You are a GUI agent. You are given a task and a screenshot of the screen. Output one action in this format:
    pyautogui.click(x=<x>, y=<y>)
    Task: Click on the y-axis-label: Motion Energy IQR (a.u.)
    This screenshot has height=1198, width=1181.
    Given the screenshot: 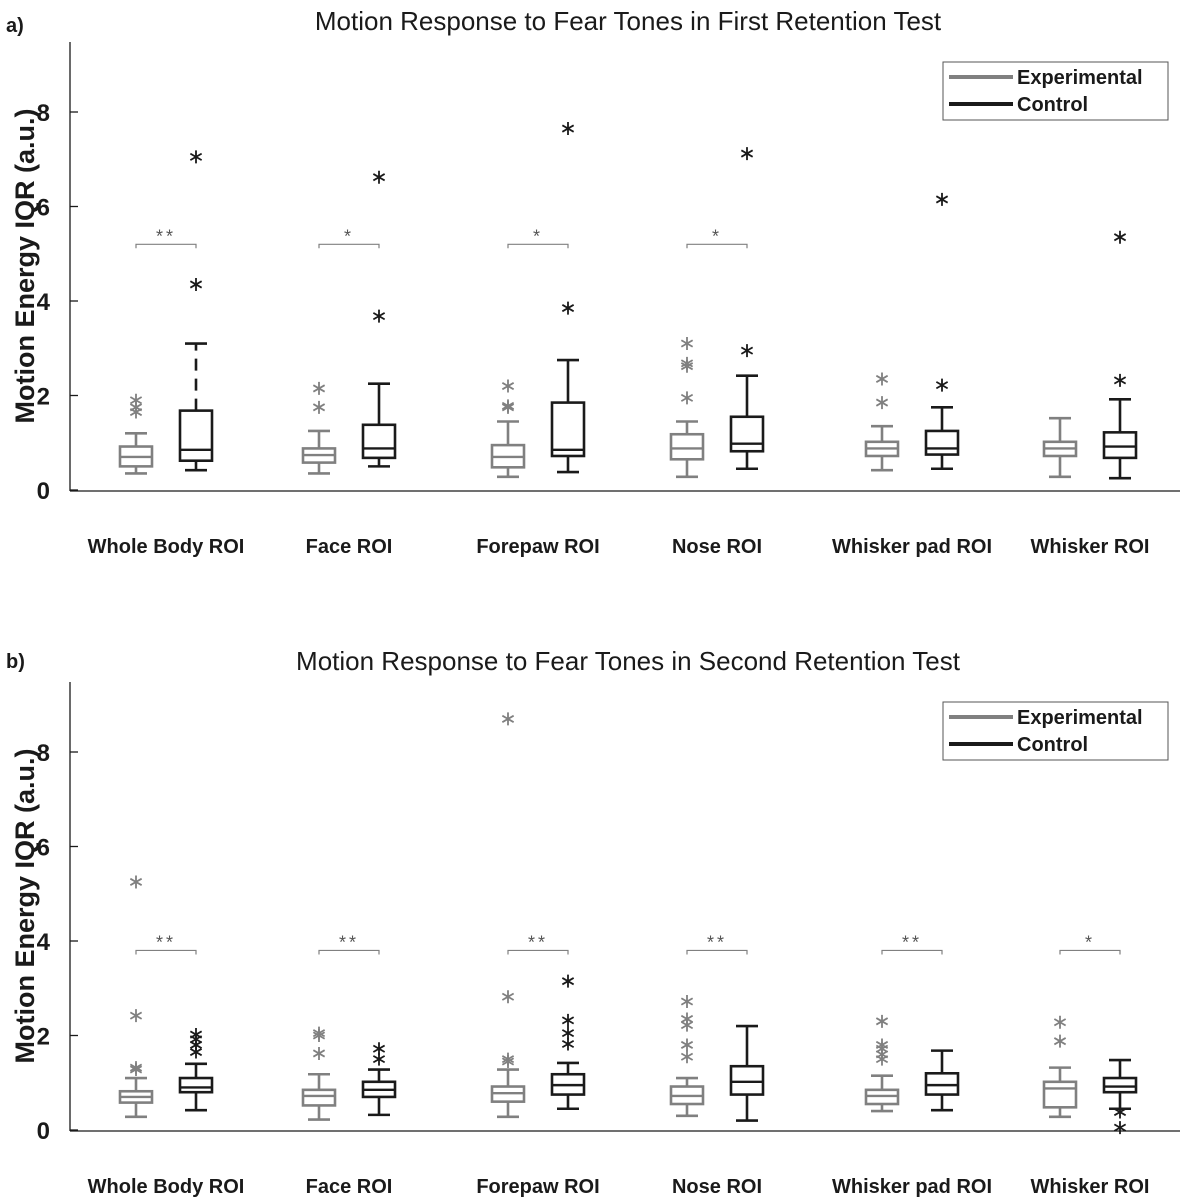 What is the action you would take?
    pyautogui.click(x=25, y=906)
    